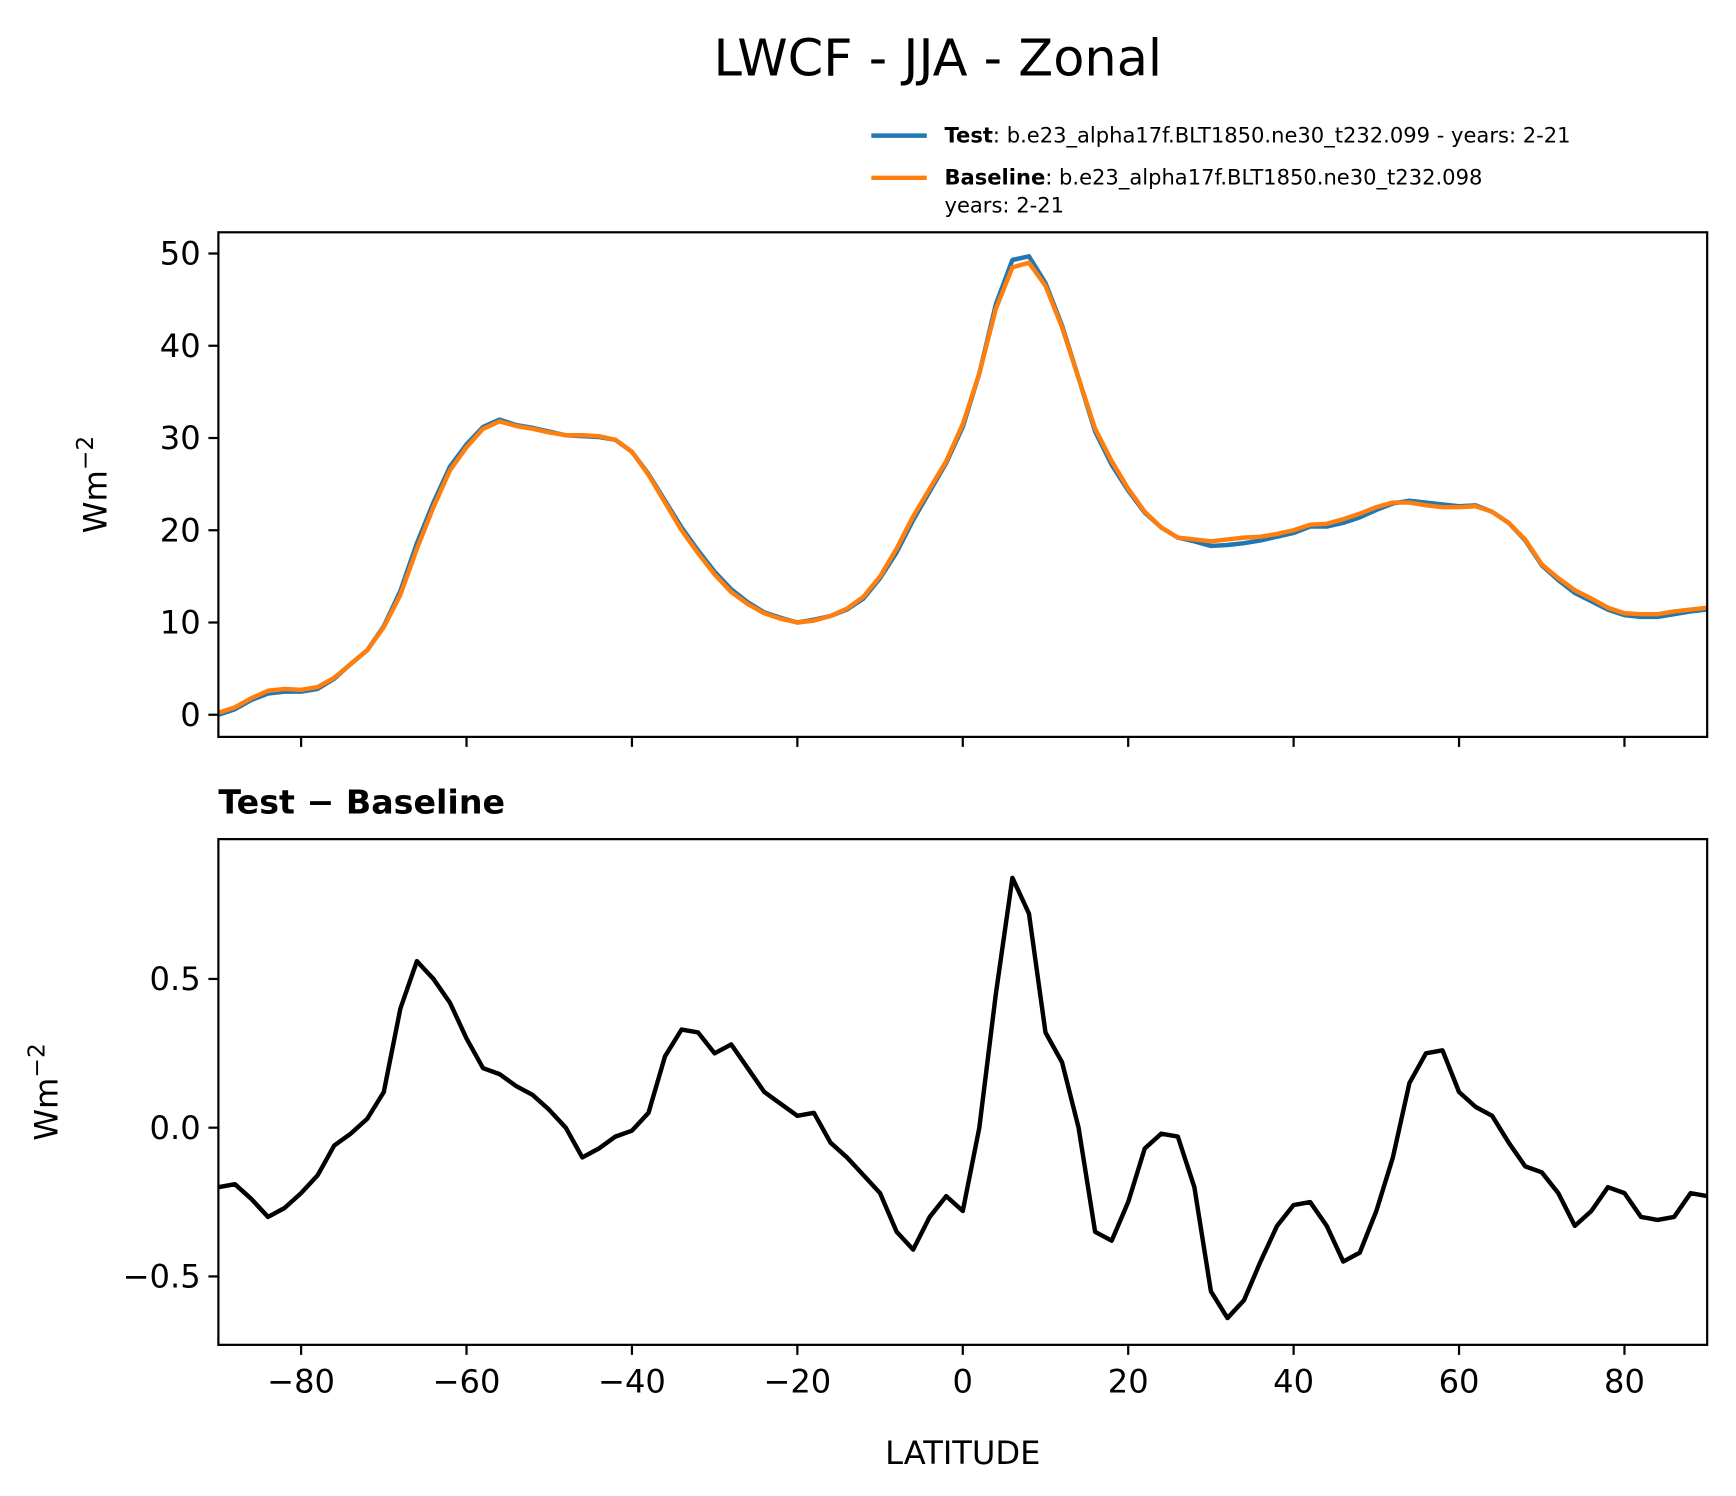 This screenshot has height=1496, width=1736. I want to click on x-tick-label: −20, so click(797, 1382).